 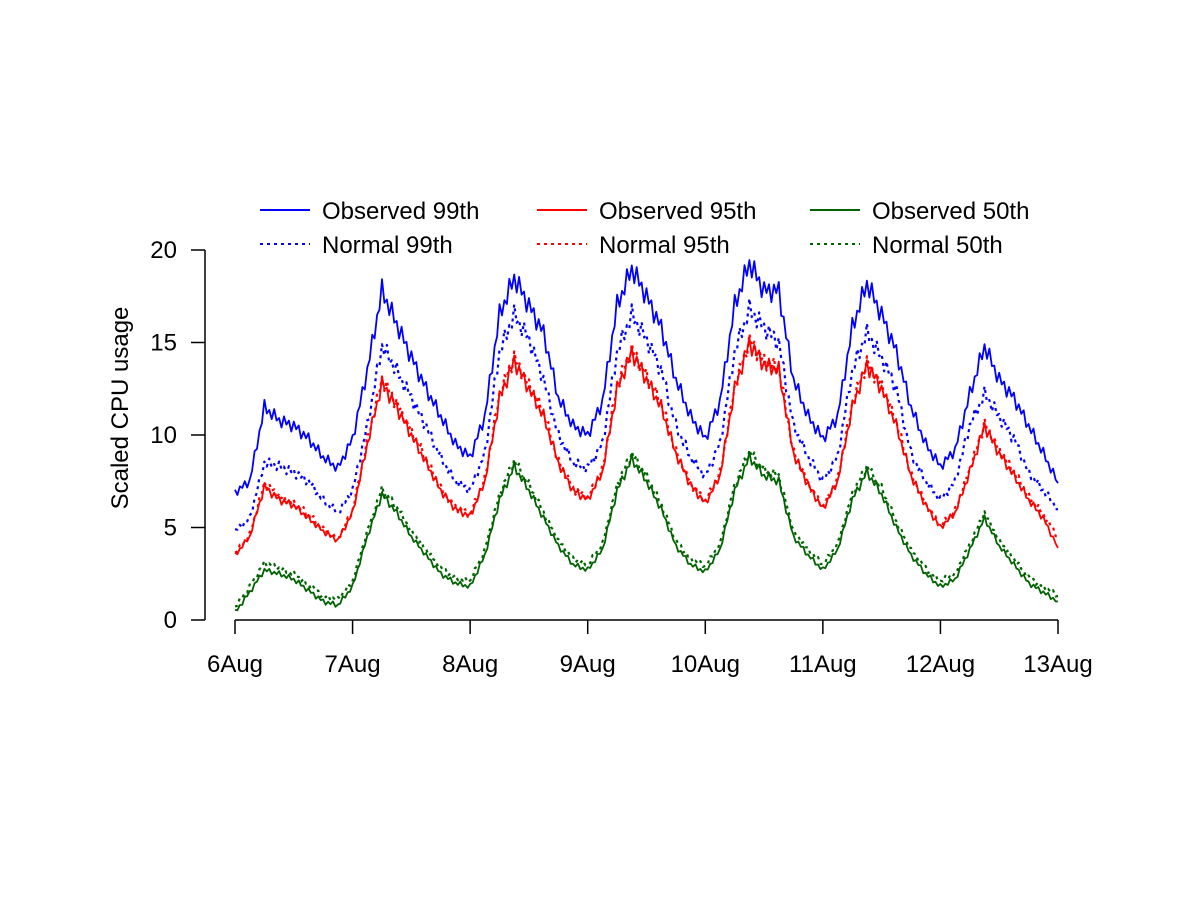 I want to click on legend-label: Observed 50th, so click(x=950, y=211).